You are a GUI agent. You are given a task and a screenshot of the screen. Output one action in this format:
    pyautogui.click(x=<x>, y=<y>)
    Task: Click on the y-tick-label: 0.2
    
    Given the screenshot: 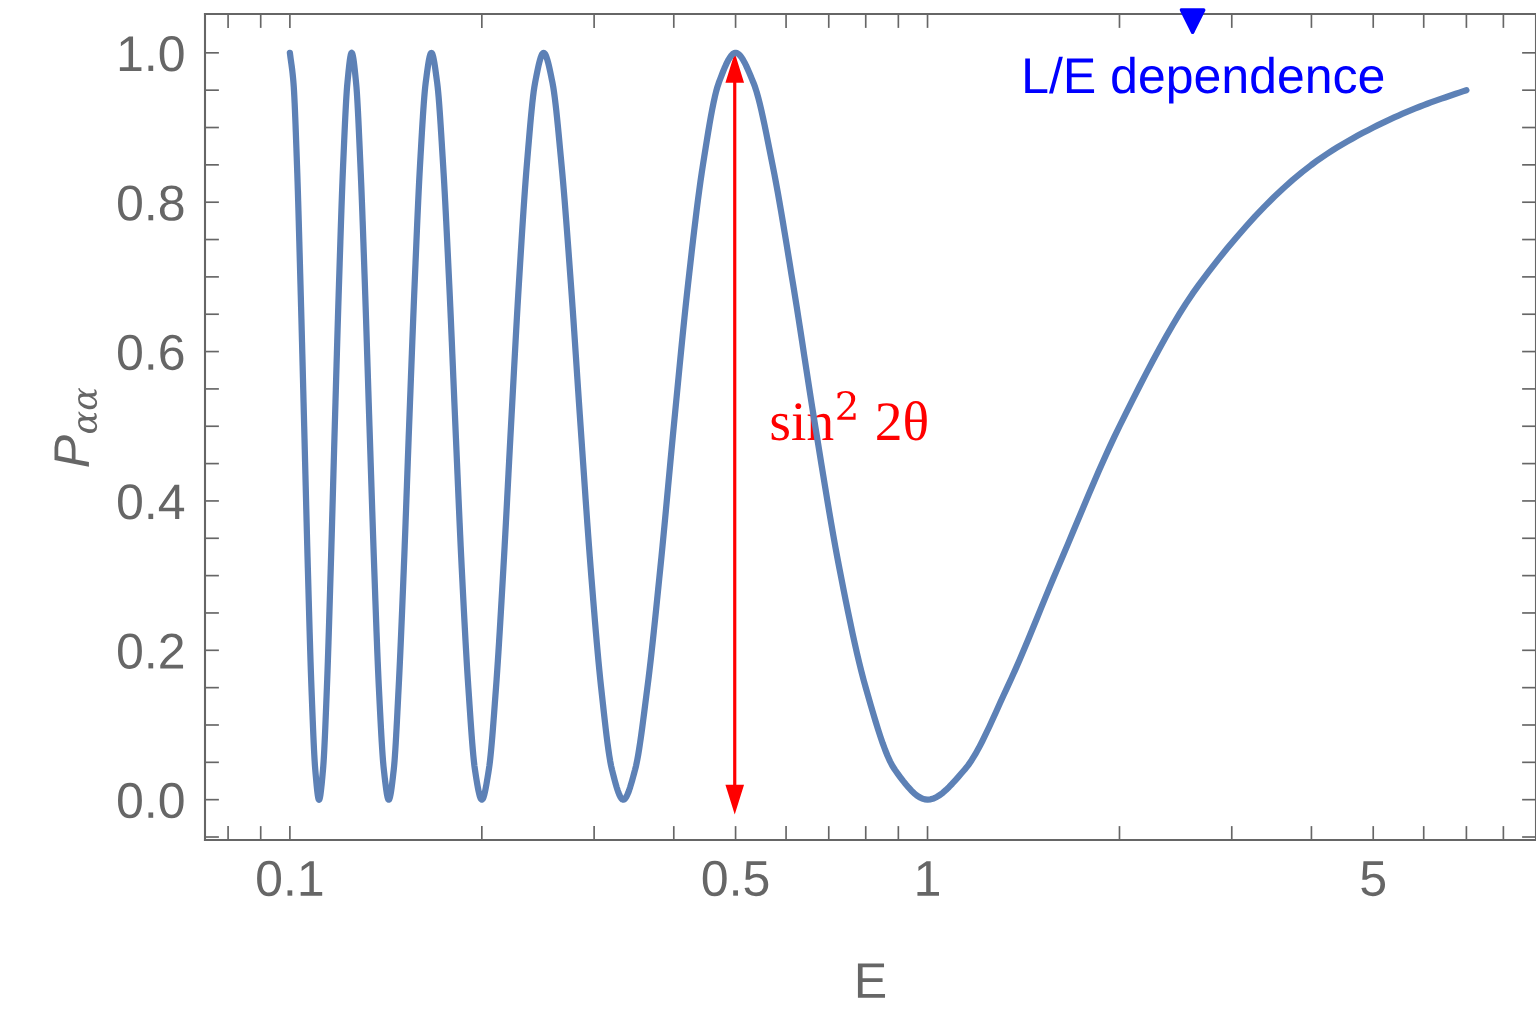 What is the action you would take?
    pyautogui.click(x=151, y=651)
    